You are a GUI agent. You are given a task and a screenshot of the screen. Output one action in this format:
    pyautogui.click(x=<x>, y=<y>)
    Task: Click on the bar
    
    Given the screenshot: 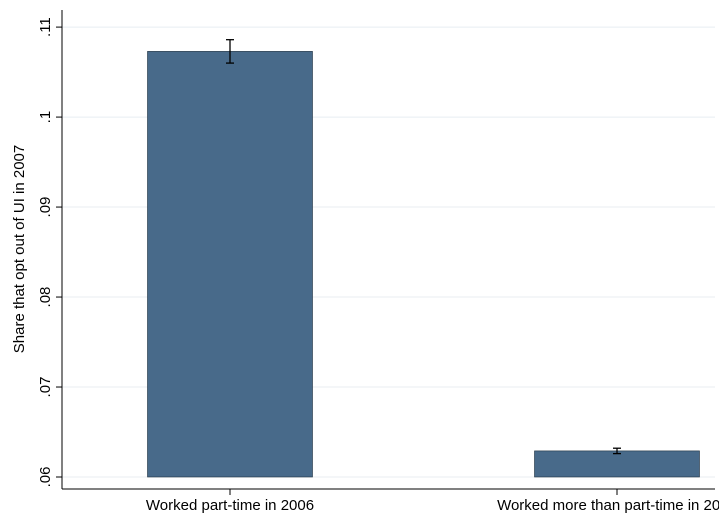 What is the action you would take?
    pyautogui.click(x=617, y=464)
    